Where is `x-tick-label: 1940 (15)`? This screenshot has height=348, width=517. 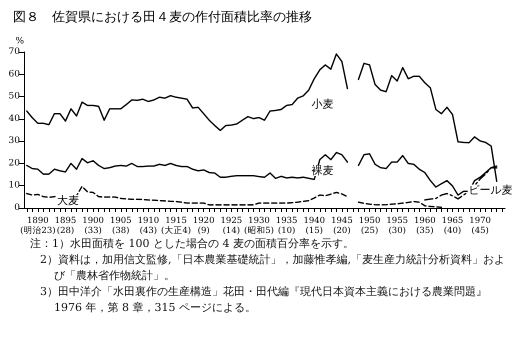
x-tick-label: 1940 (15) is located at coordinates (314, 226).